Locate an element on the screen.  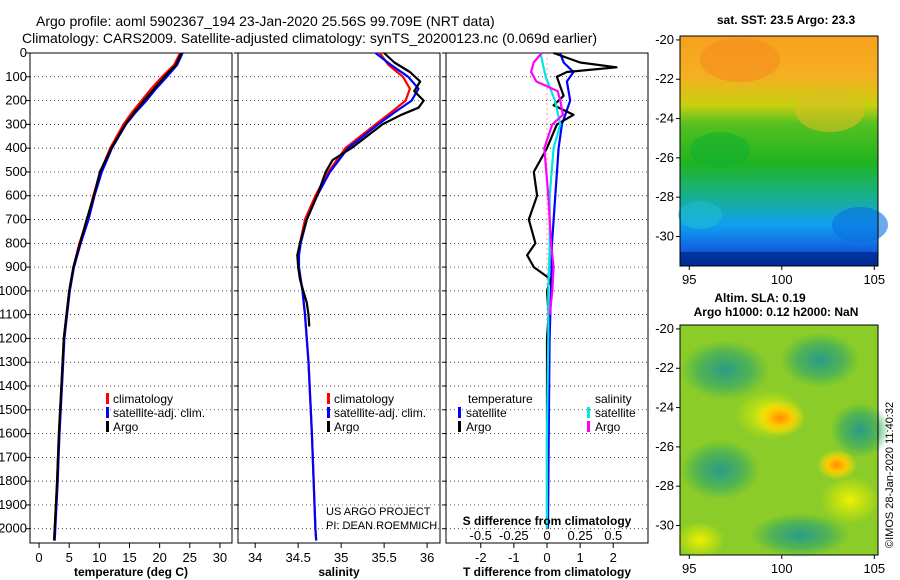
sst-map-title: sat. SST: 23.5 Argo: 23.3 is located at coordinates (786, 20).